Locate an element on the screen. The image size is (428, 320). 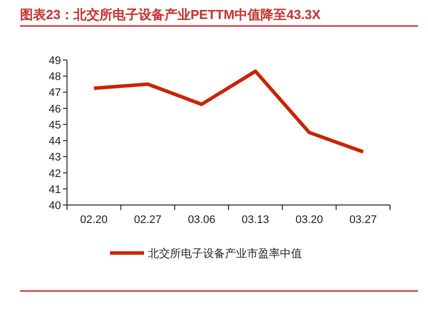
y-tick-label: 41 is located at coordinates (54, 190).